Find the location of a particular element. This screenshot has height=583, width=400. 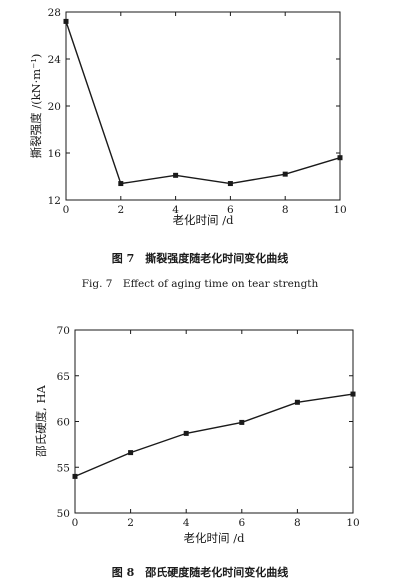

y-tick-label: 24 is located at coordinates (55, 60).